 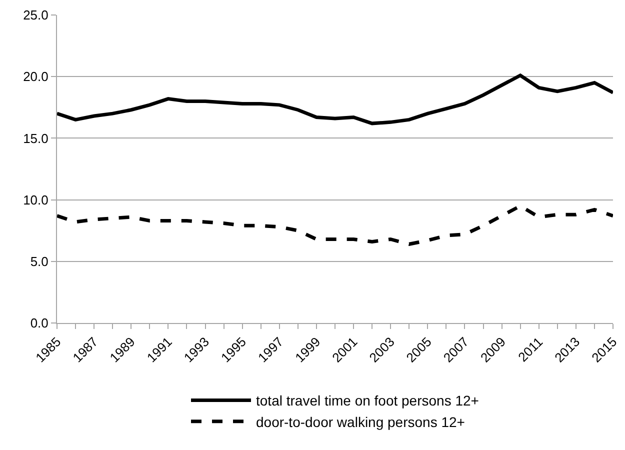 I want to click on y-tick-label: 5.0, so click(x=39, y=261).